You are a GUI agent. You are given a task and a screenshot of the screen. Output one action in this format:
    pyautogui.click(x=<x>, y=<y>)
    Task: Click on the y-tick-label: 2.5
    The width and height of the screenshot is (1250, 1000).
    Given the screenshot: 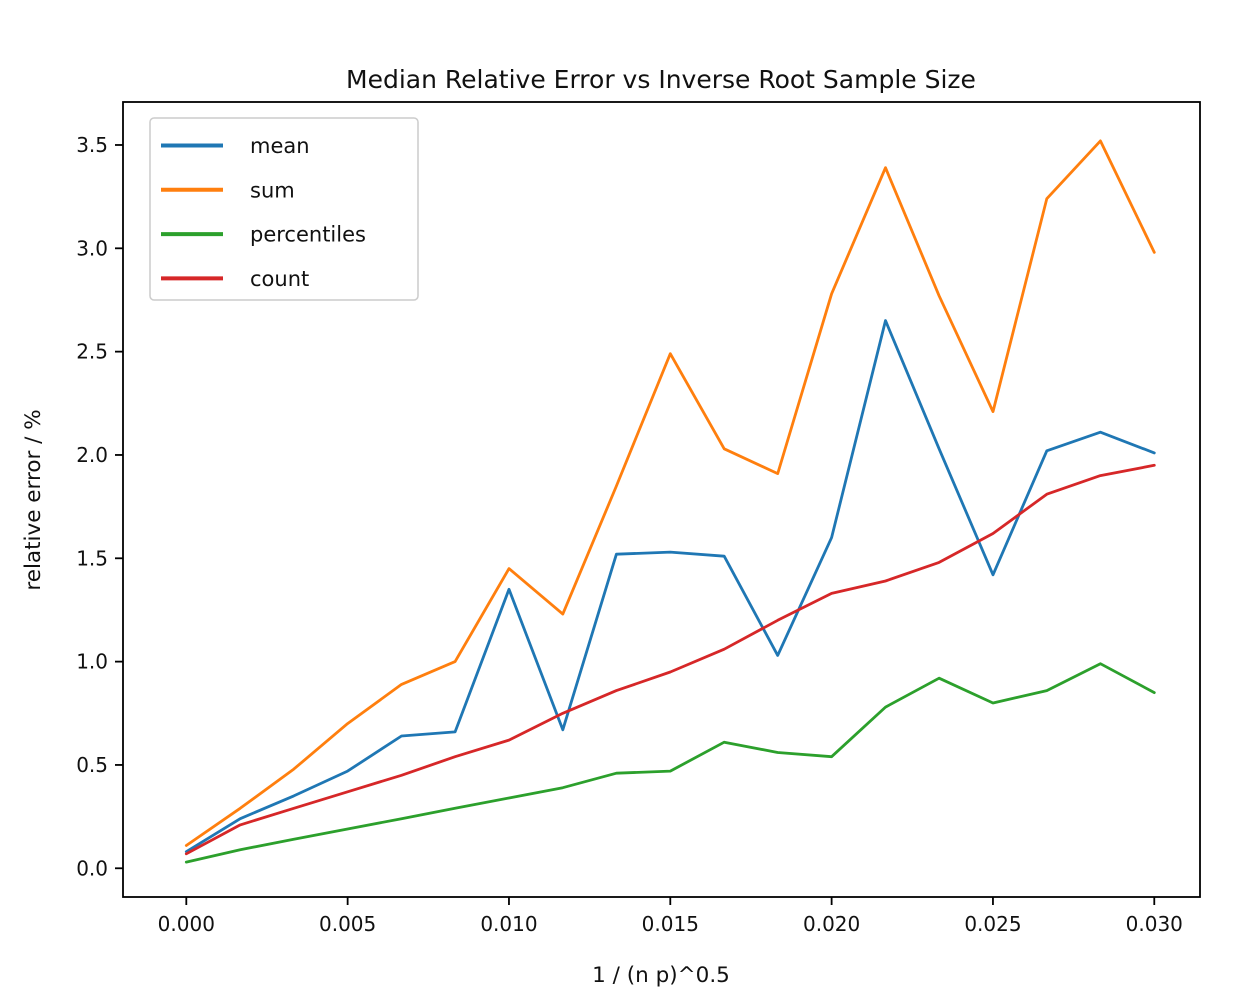 What is the action you would take?
    pyautogui.click(x=92, y=352)
    